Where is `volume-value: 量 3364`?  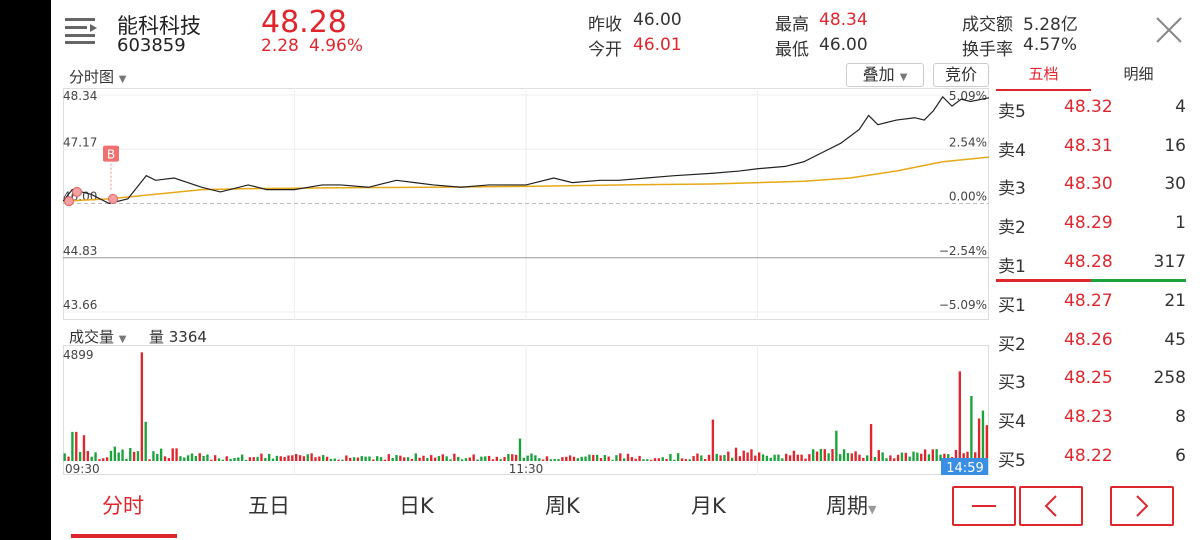
volume-value: 量 3364 is located at coordinates (178, 337).